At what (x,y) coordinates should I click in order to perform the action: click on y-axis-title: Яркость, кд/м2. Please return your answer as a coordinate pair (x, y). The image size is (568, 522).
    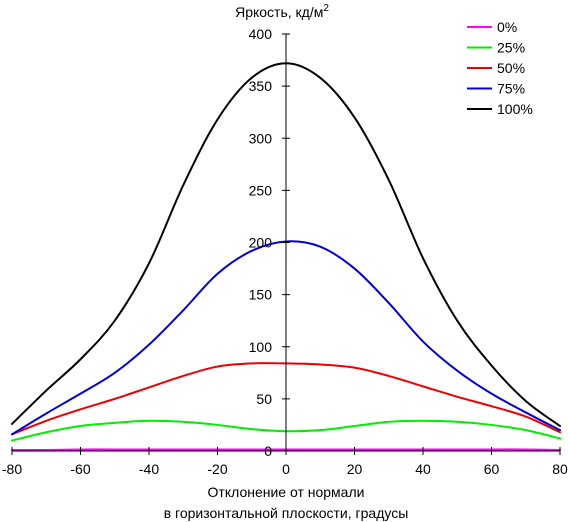
    Looking at the image, I should click on (282, 11).